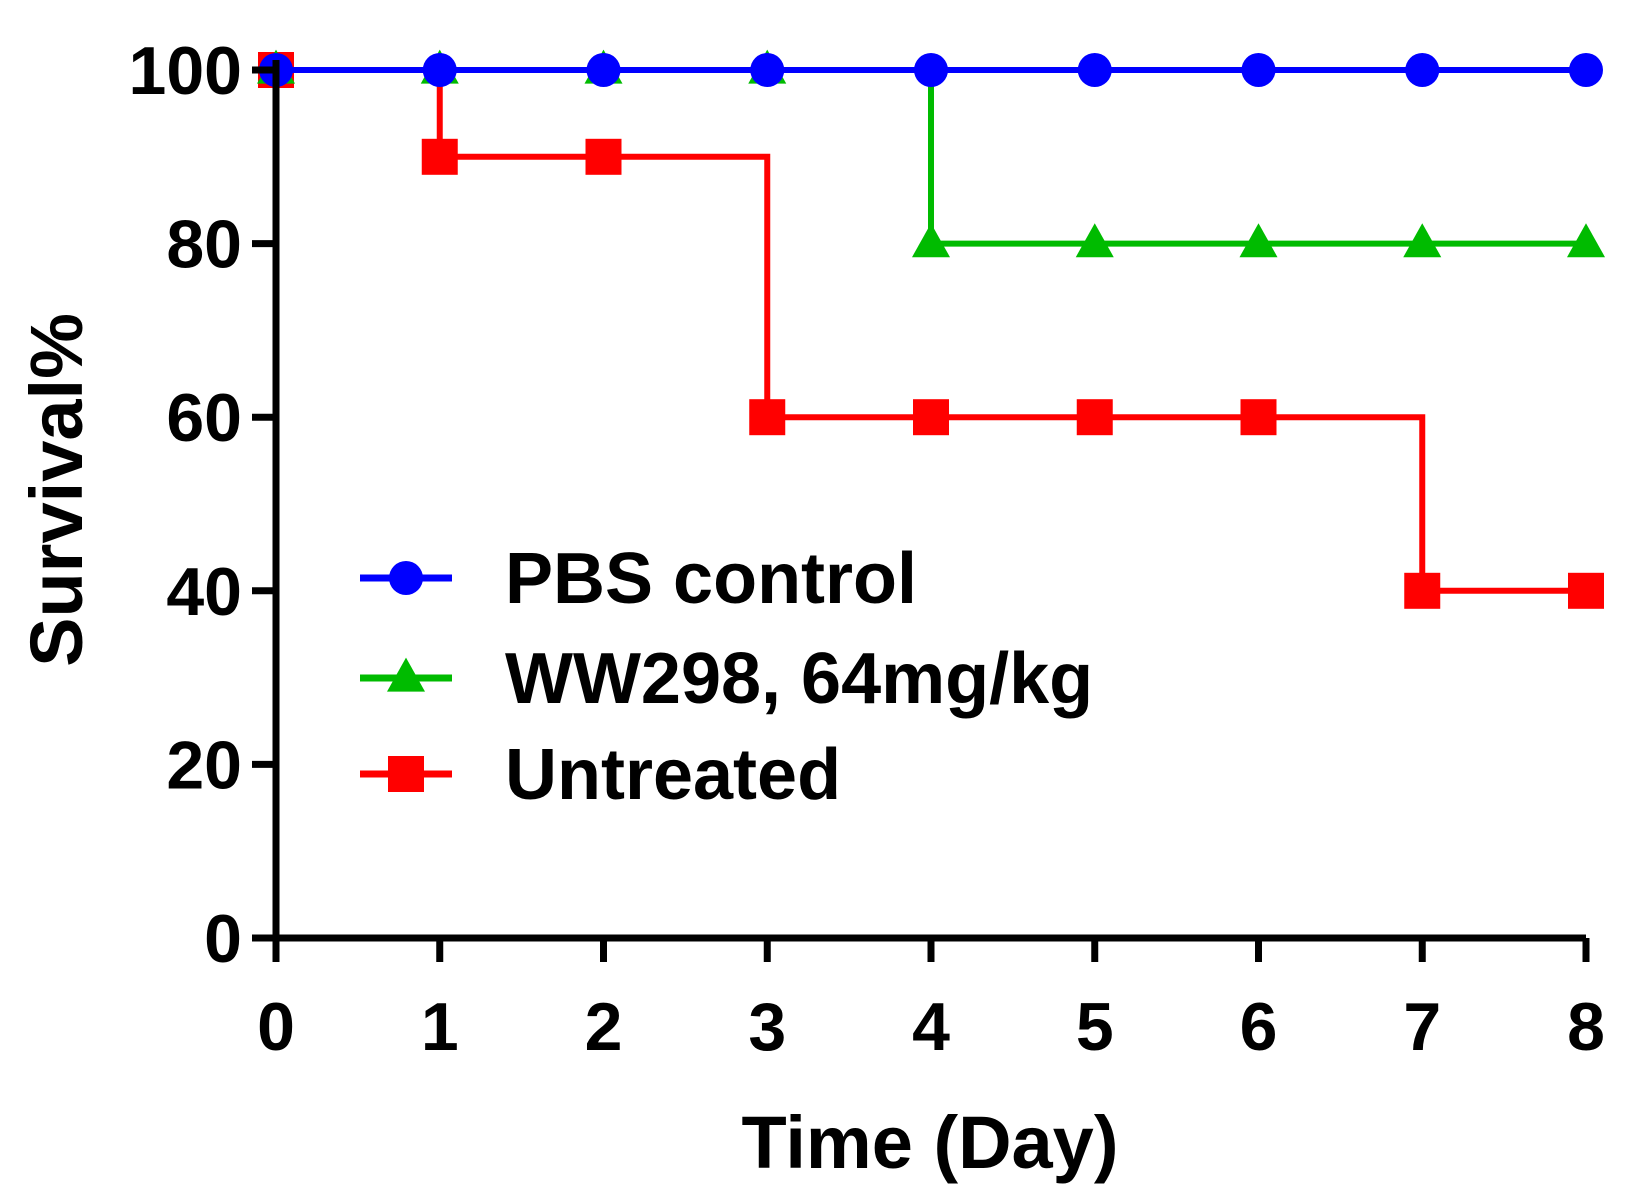 The height and width of the screenshot is (1196, 1625). What do you see at coordinates (204, 245) in the screenshot?
I see `y-tick-label: 80` at bounding box center [204, 245].